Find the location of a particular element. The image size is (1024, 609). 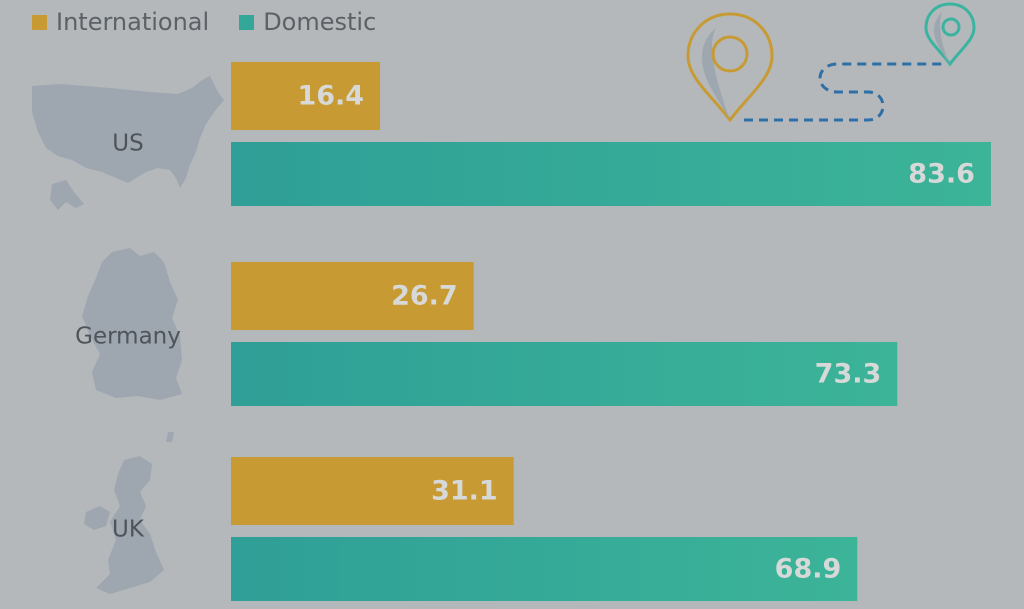

germany-map-icon is located at coordinates (132, 324).